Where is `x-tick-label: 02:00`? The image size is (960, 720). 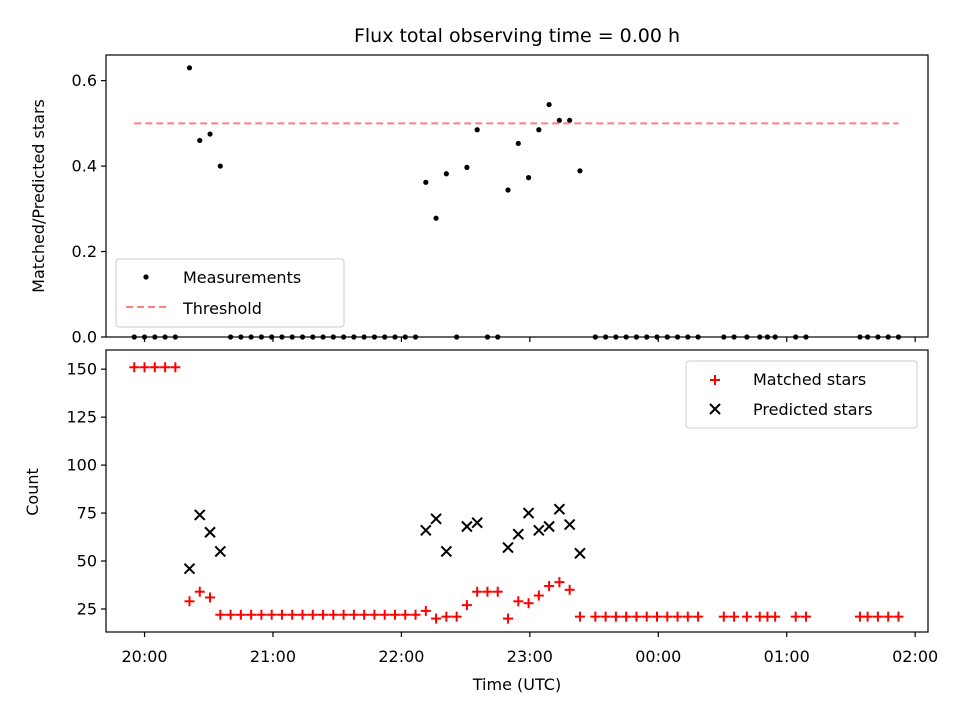
x-tick-label: 02:00 is located at coordinates (915, 656).